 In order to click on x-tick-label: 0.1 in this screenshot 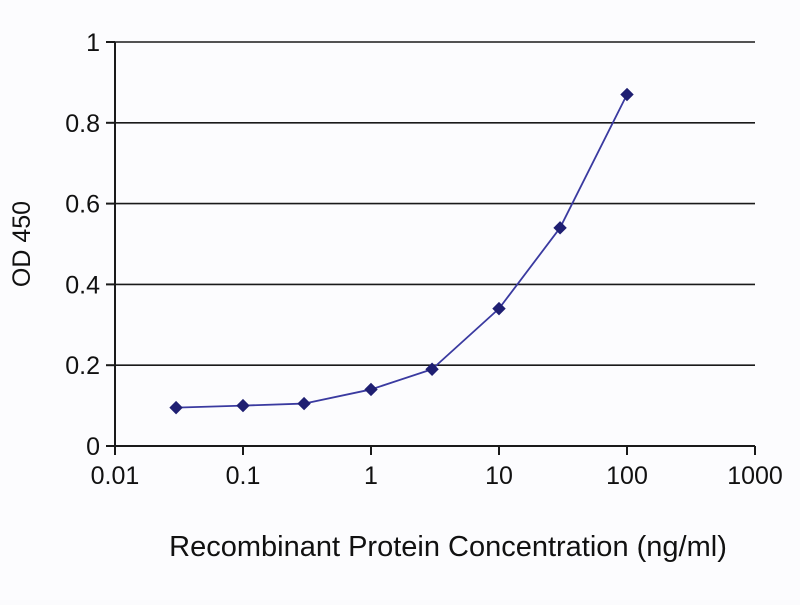, I will do `click(243, 476)`.